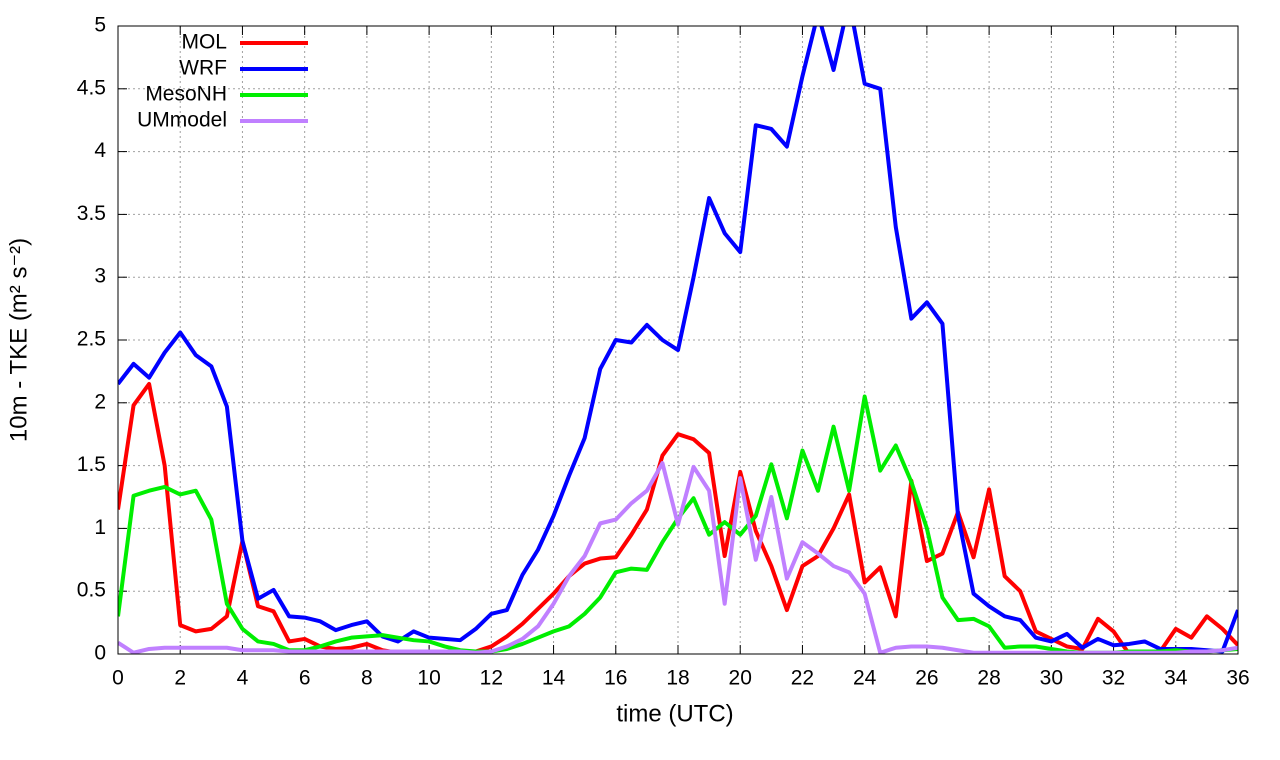 The height and width of the screenshot is (760, 1280). What do you see at coordinates (204, 42) in the screenshot?
I see `legend-label: MOL` at bounding box center [204, 42].